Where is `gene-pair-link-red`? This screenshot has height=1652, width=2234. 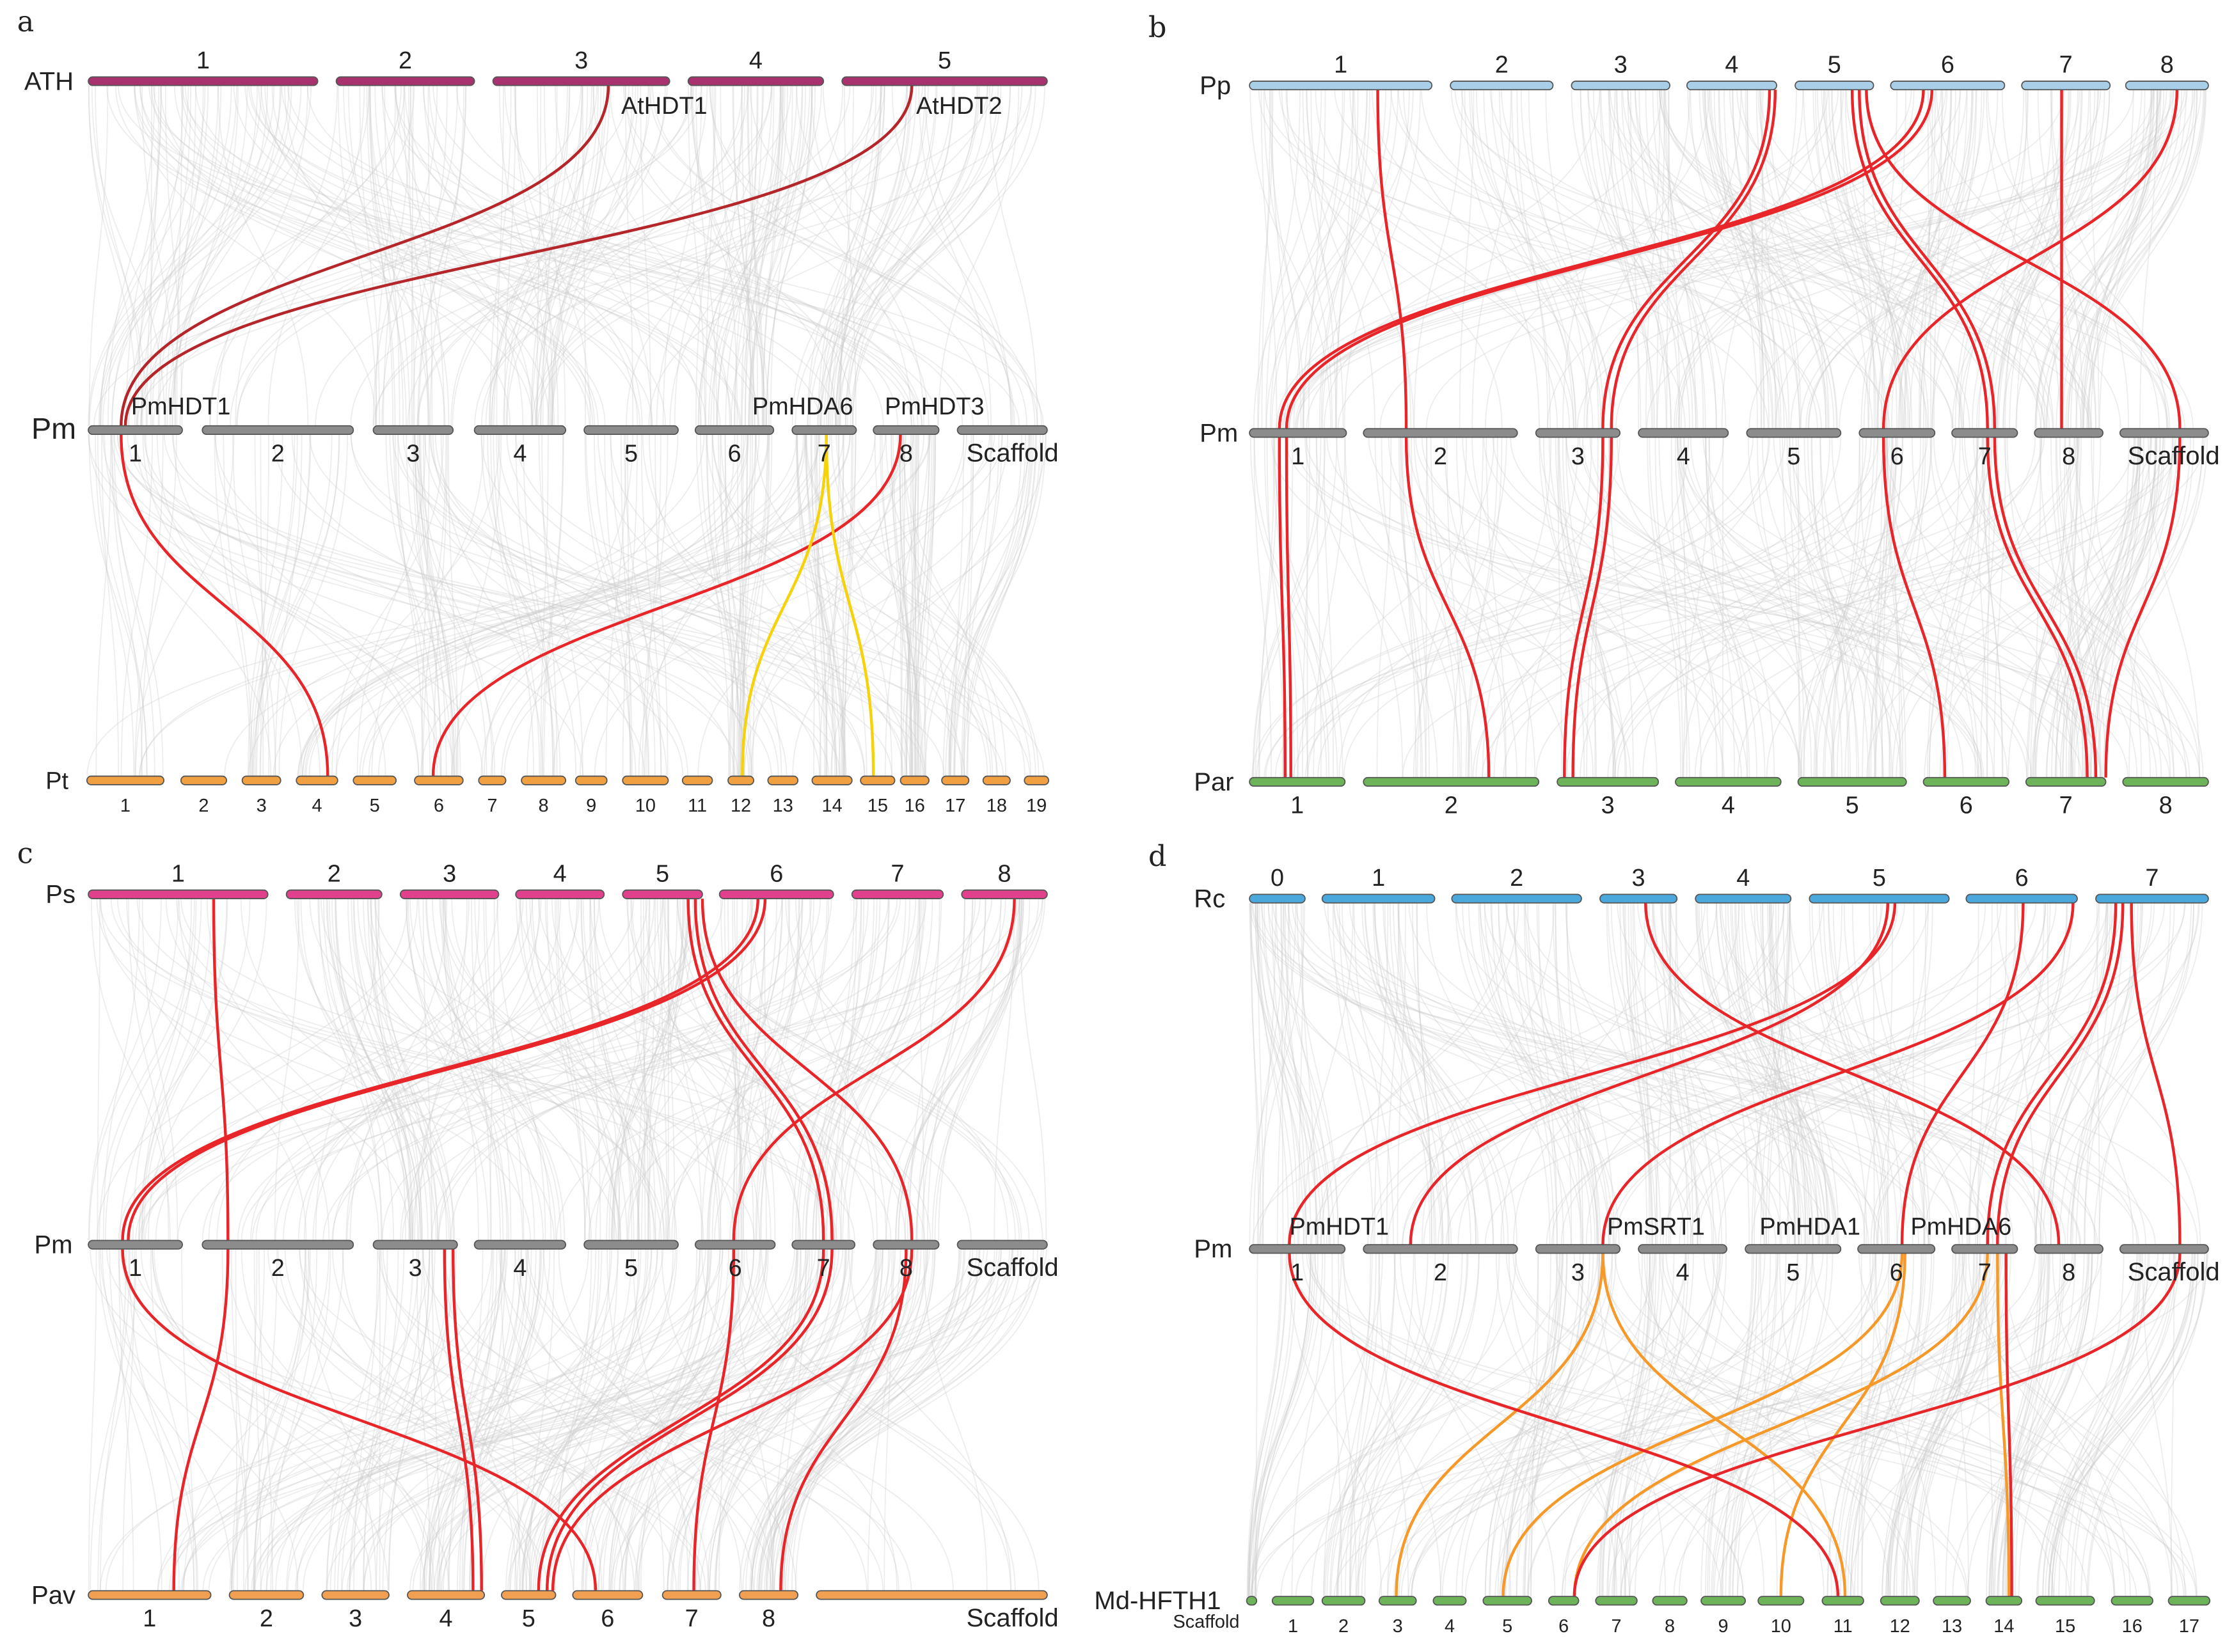
gene-pair-link-red is located at coordinates (1914, 608).